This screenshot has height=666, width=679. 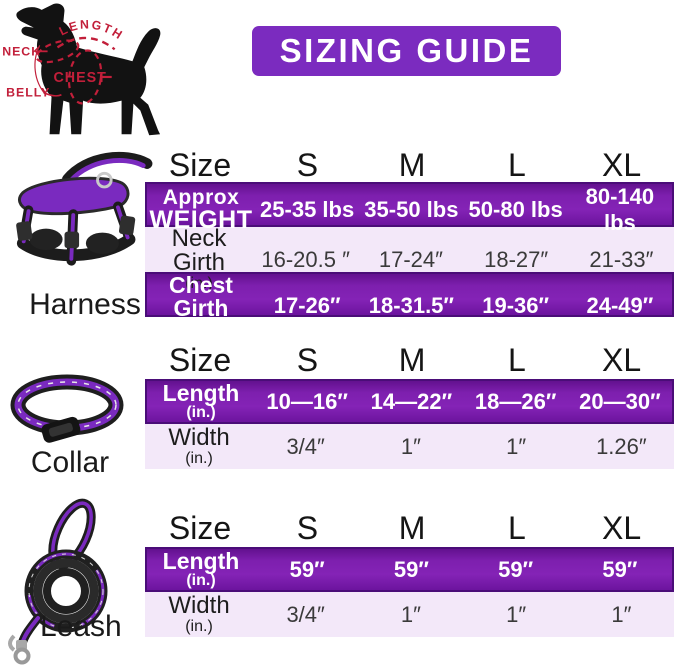 What do you see at coordinates (620, 305) in the screenshot?
I see `cell-value: 24-49″` at bounding box center [620, 305].